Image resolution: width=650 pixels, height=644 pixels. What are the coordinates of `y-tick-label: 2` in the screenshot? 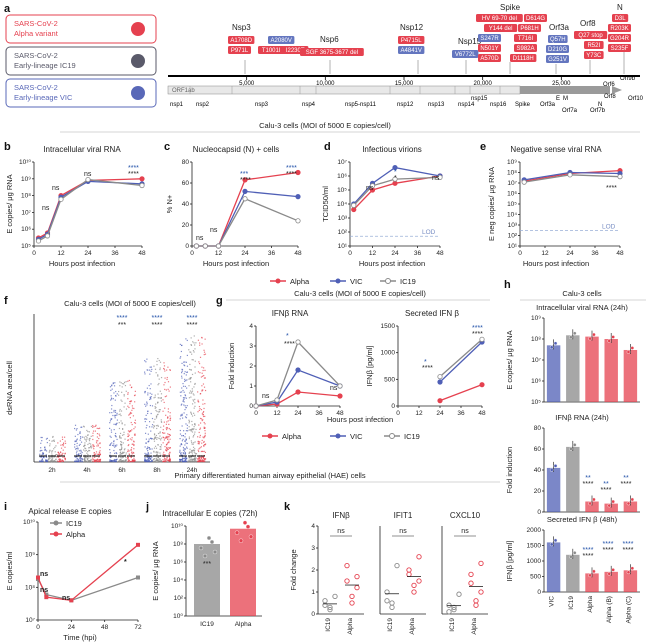 It's located at (251, 366).